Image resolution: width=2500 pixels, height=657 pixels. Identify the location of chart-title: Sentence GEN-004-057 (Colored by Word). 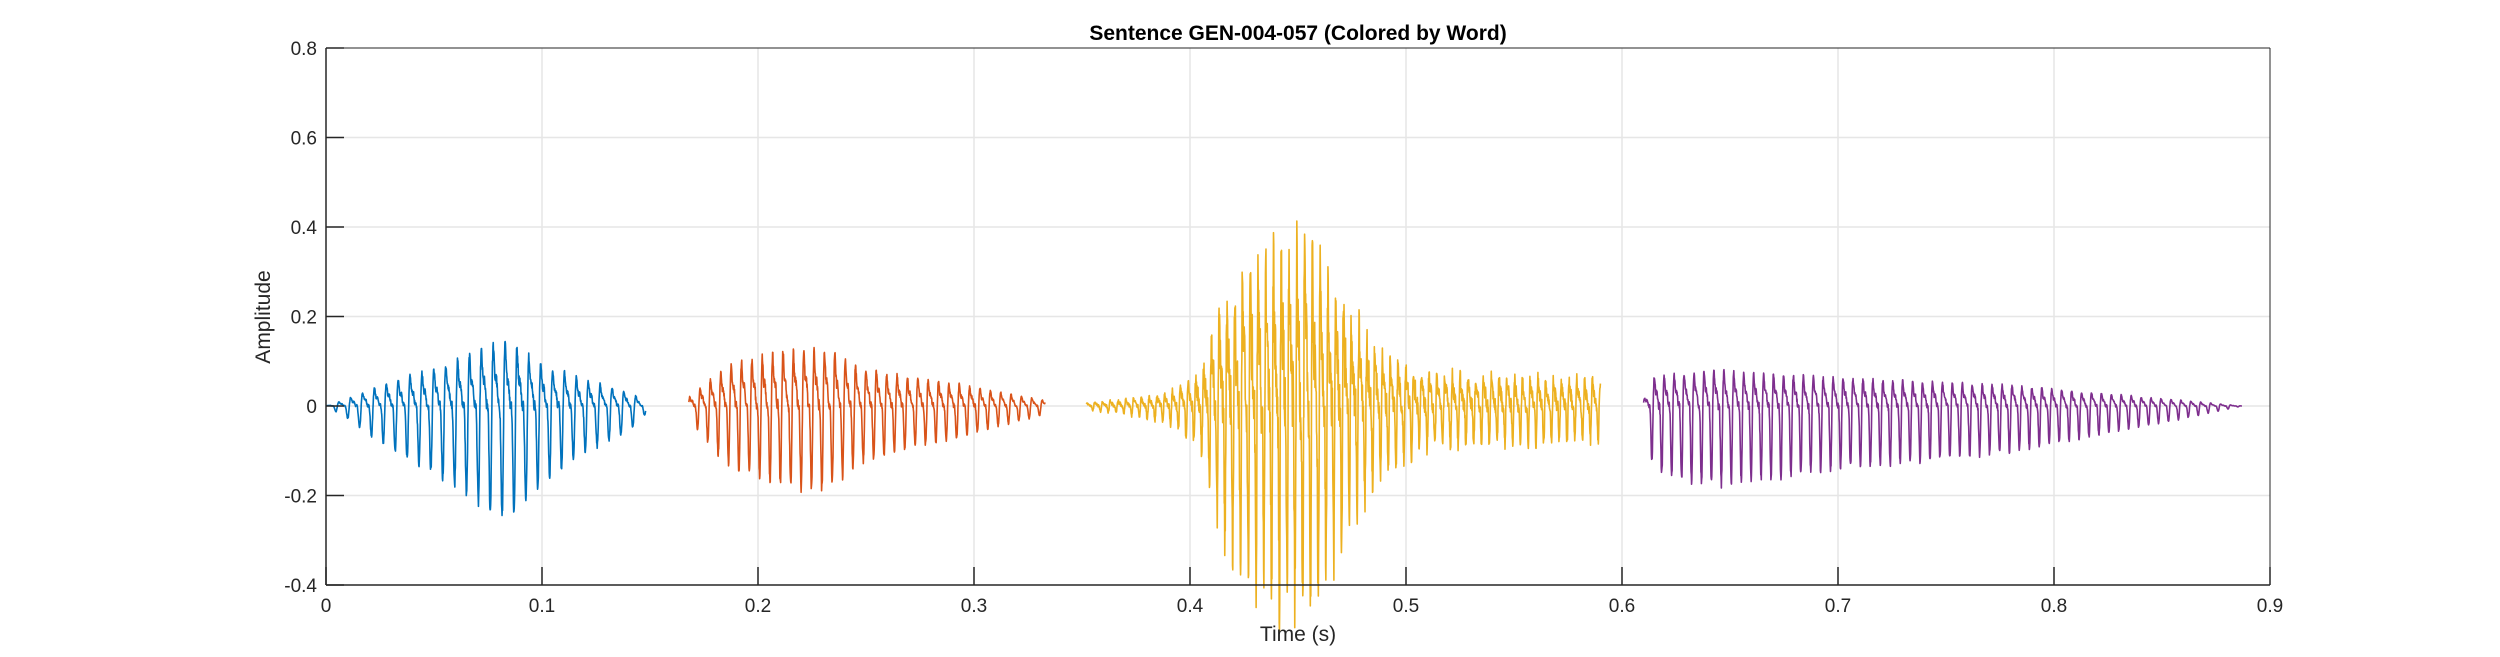
(1297, 33).